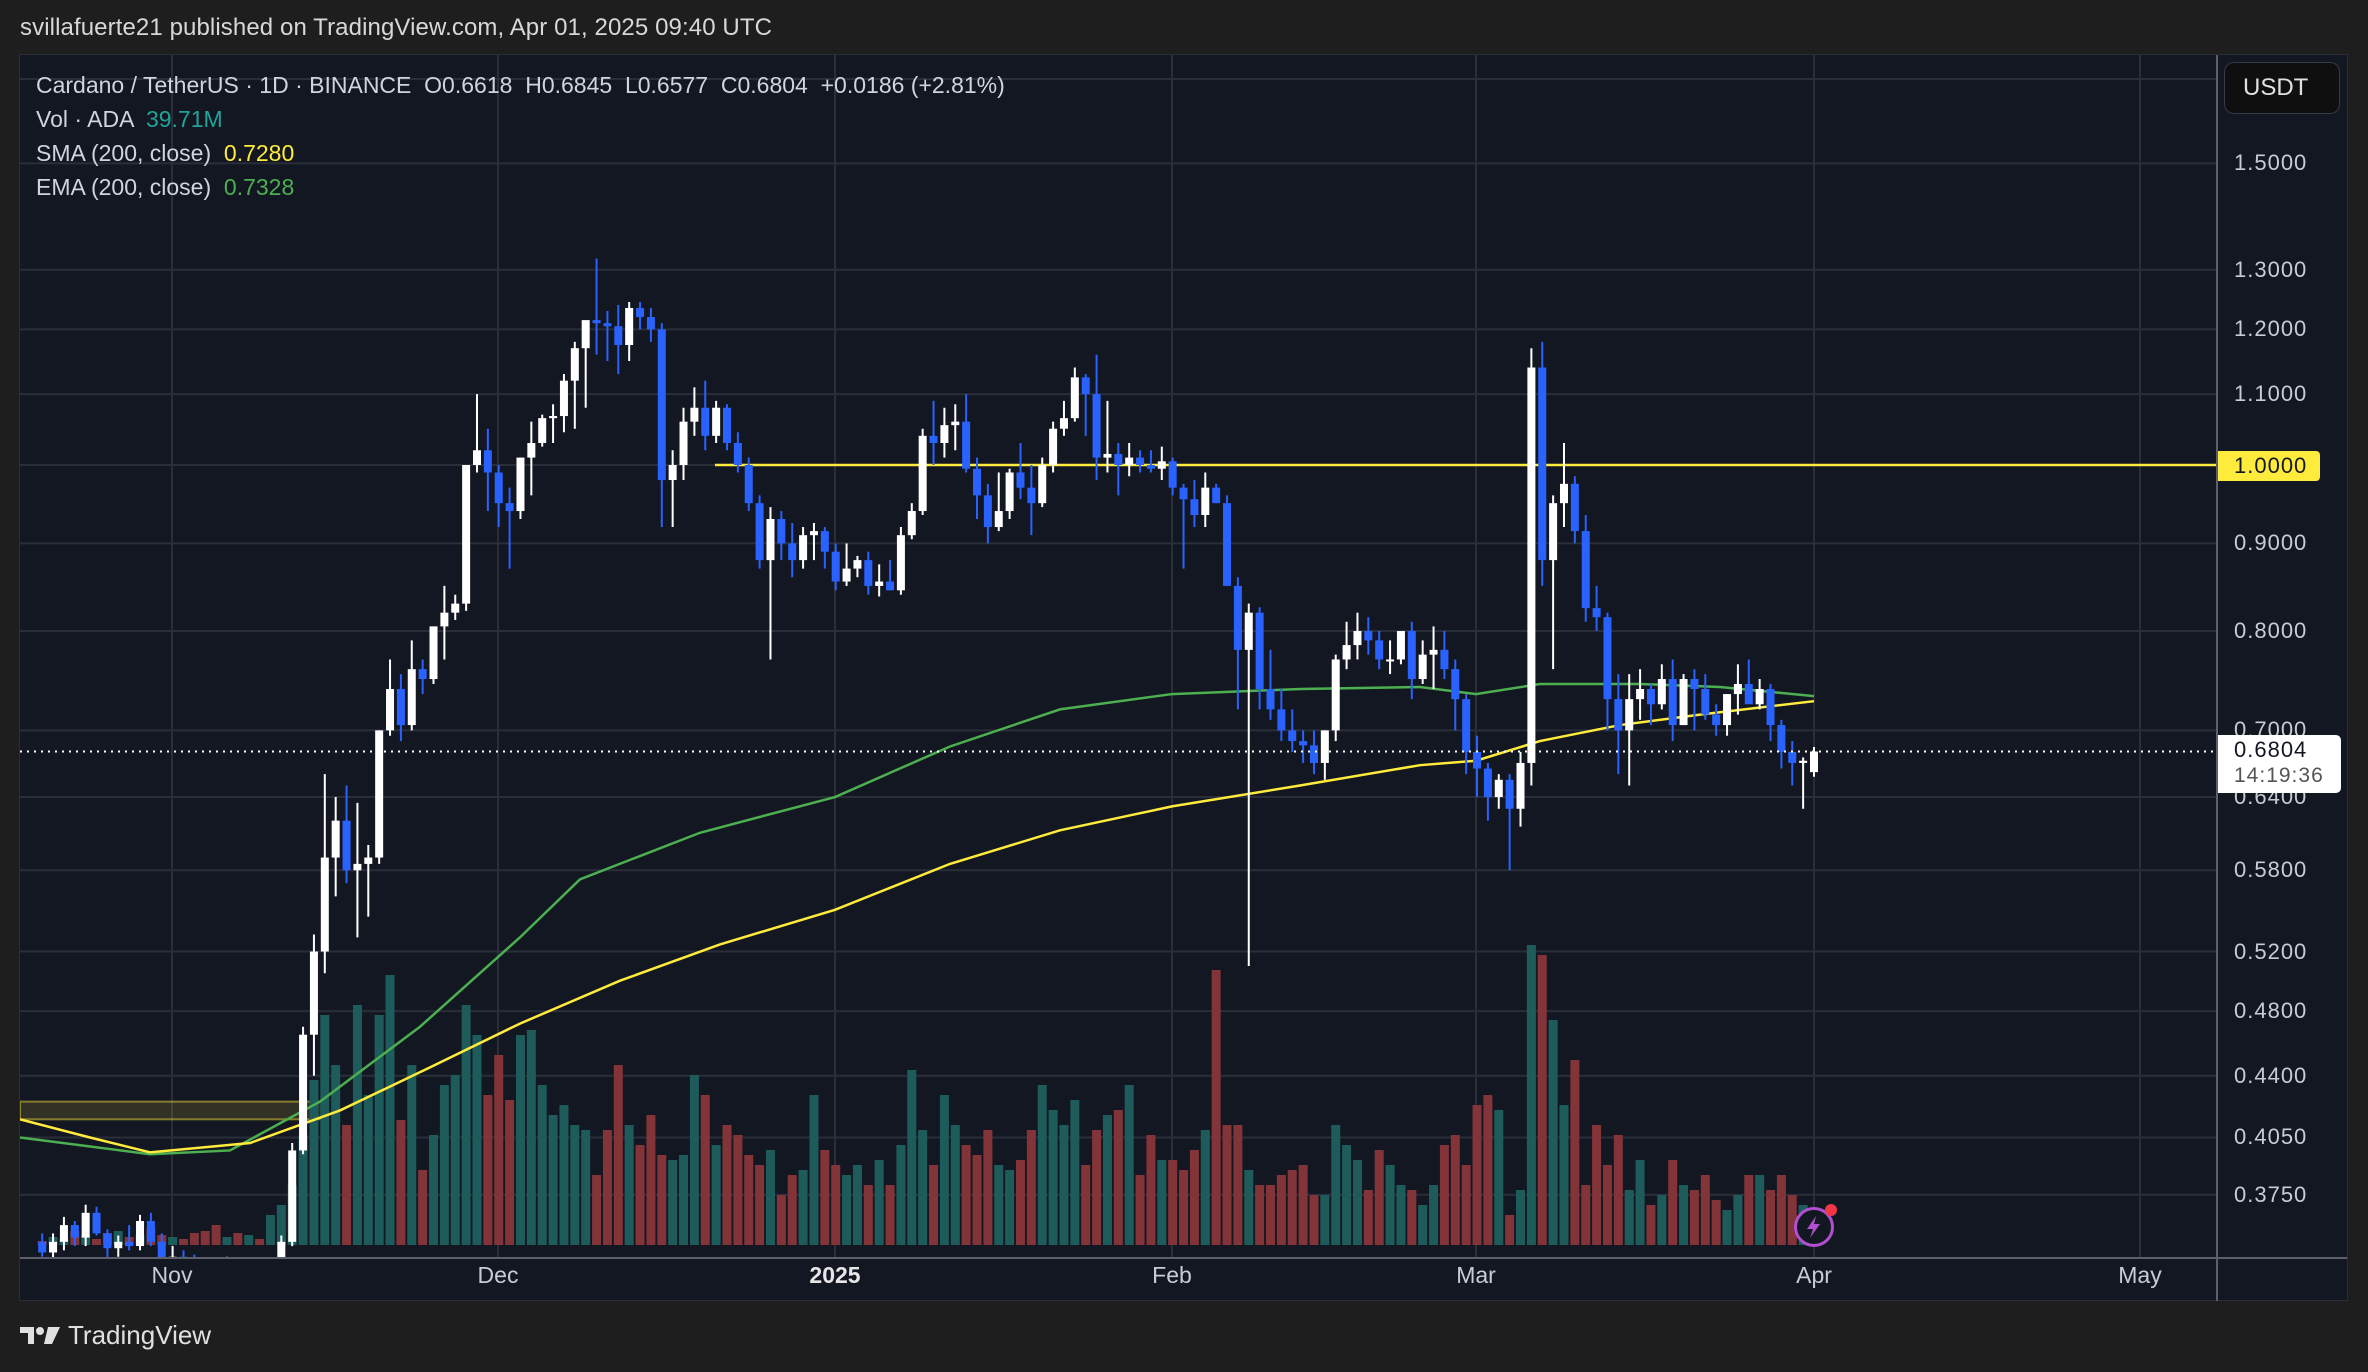  I want to click on time-tick-label: Feb, so click(1172, 1275).